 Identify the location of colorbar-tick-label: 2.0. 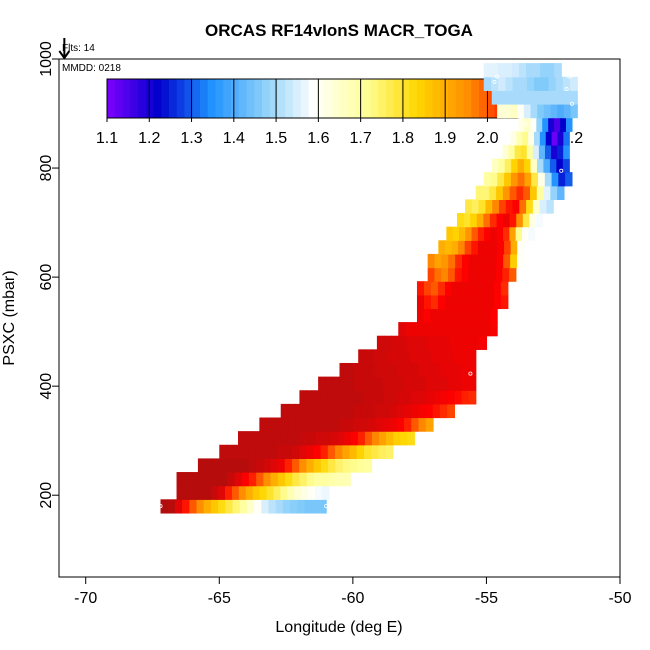
(487, 138).